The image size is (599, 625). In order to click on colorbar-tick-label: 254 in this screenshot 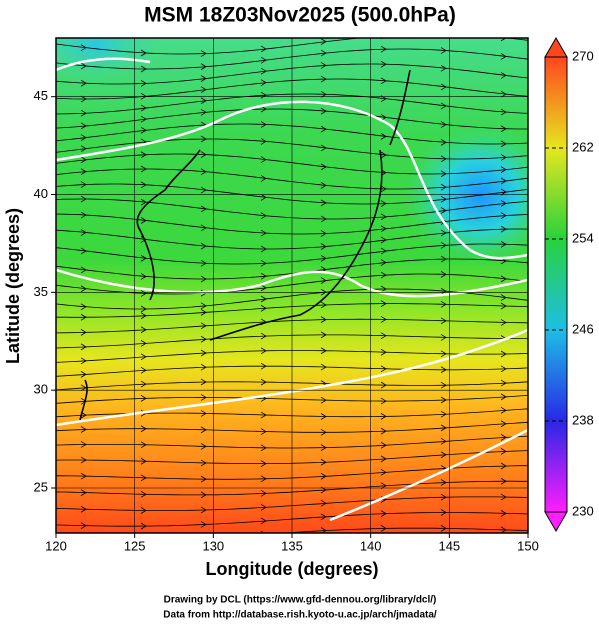, I will do `click(583, 237)`.